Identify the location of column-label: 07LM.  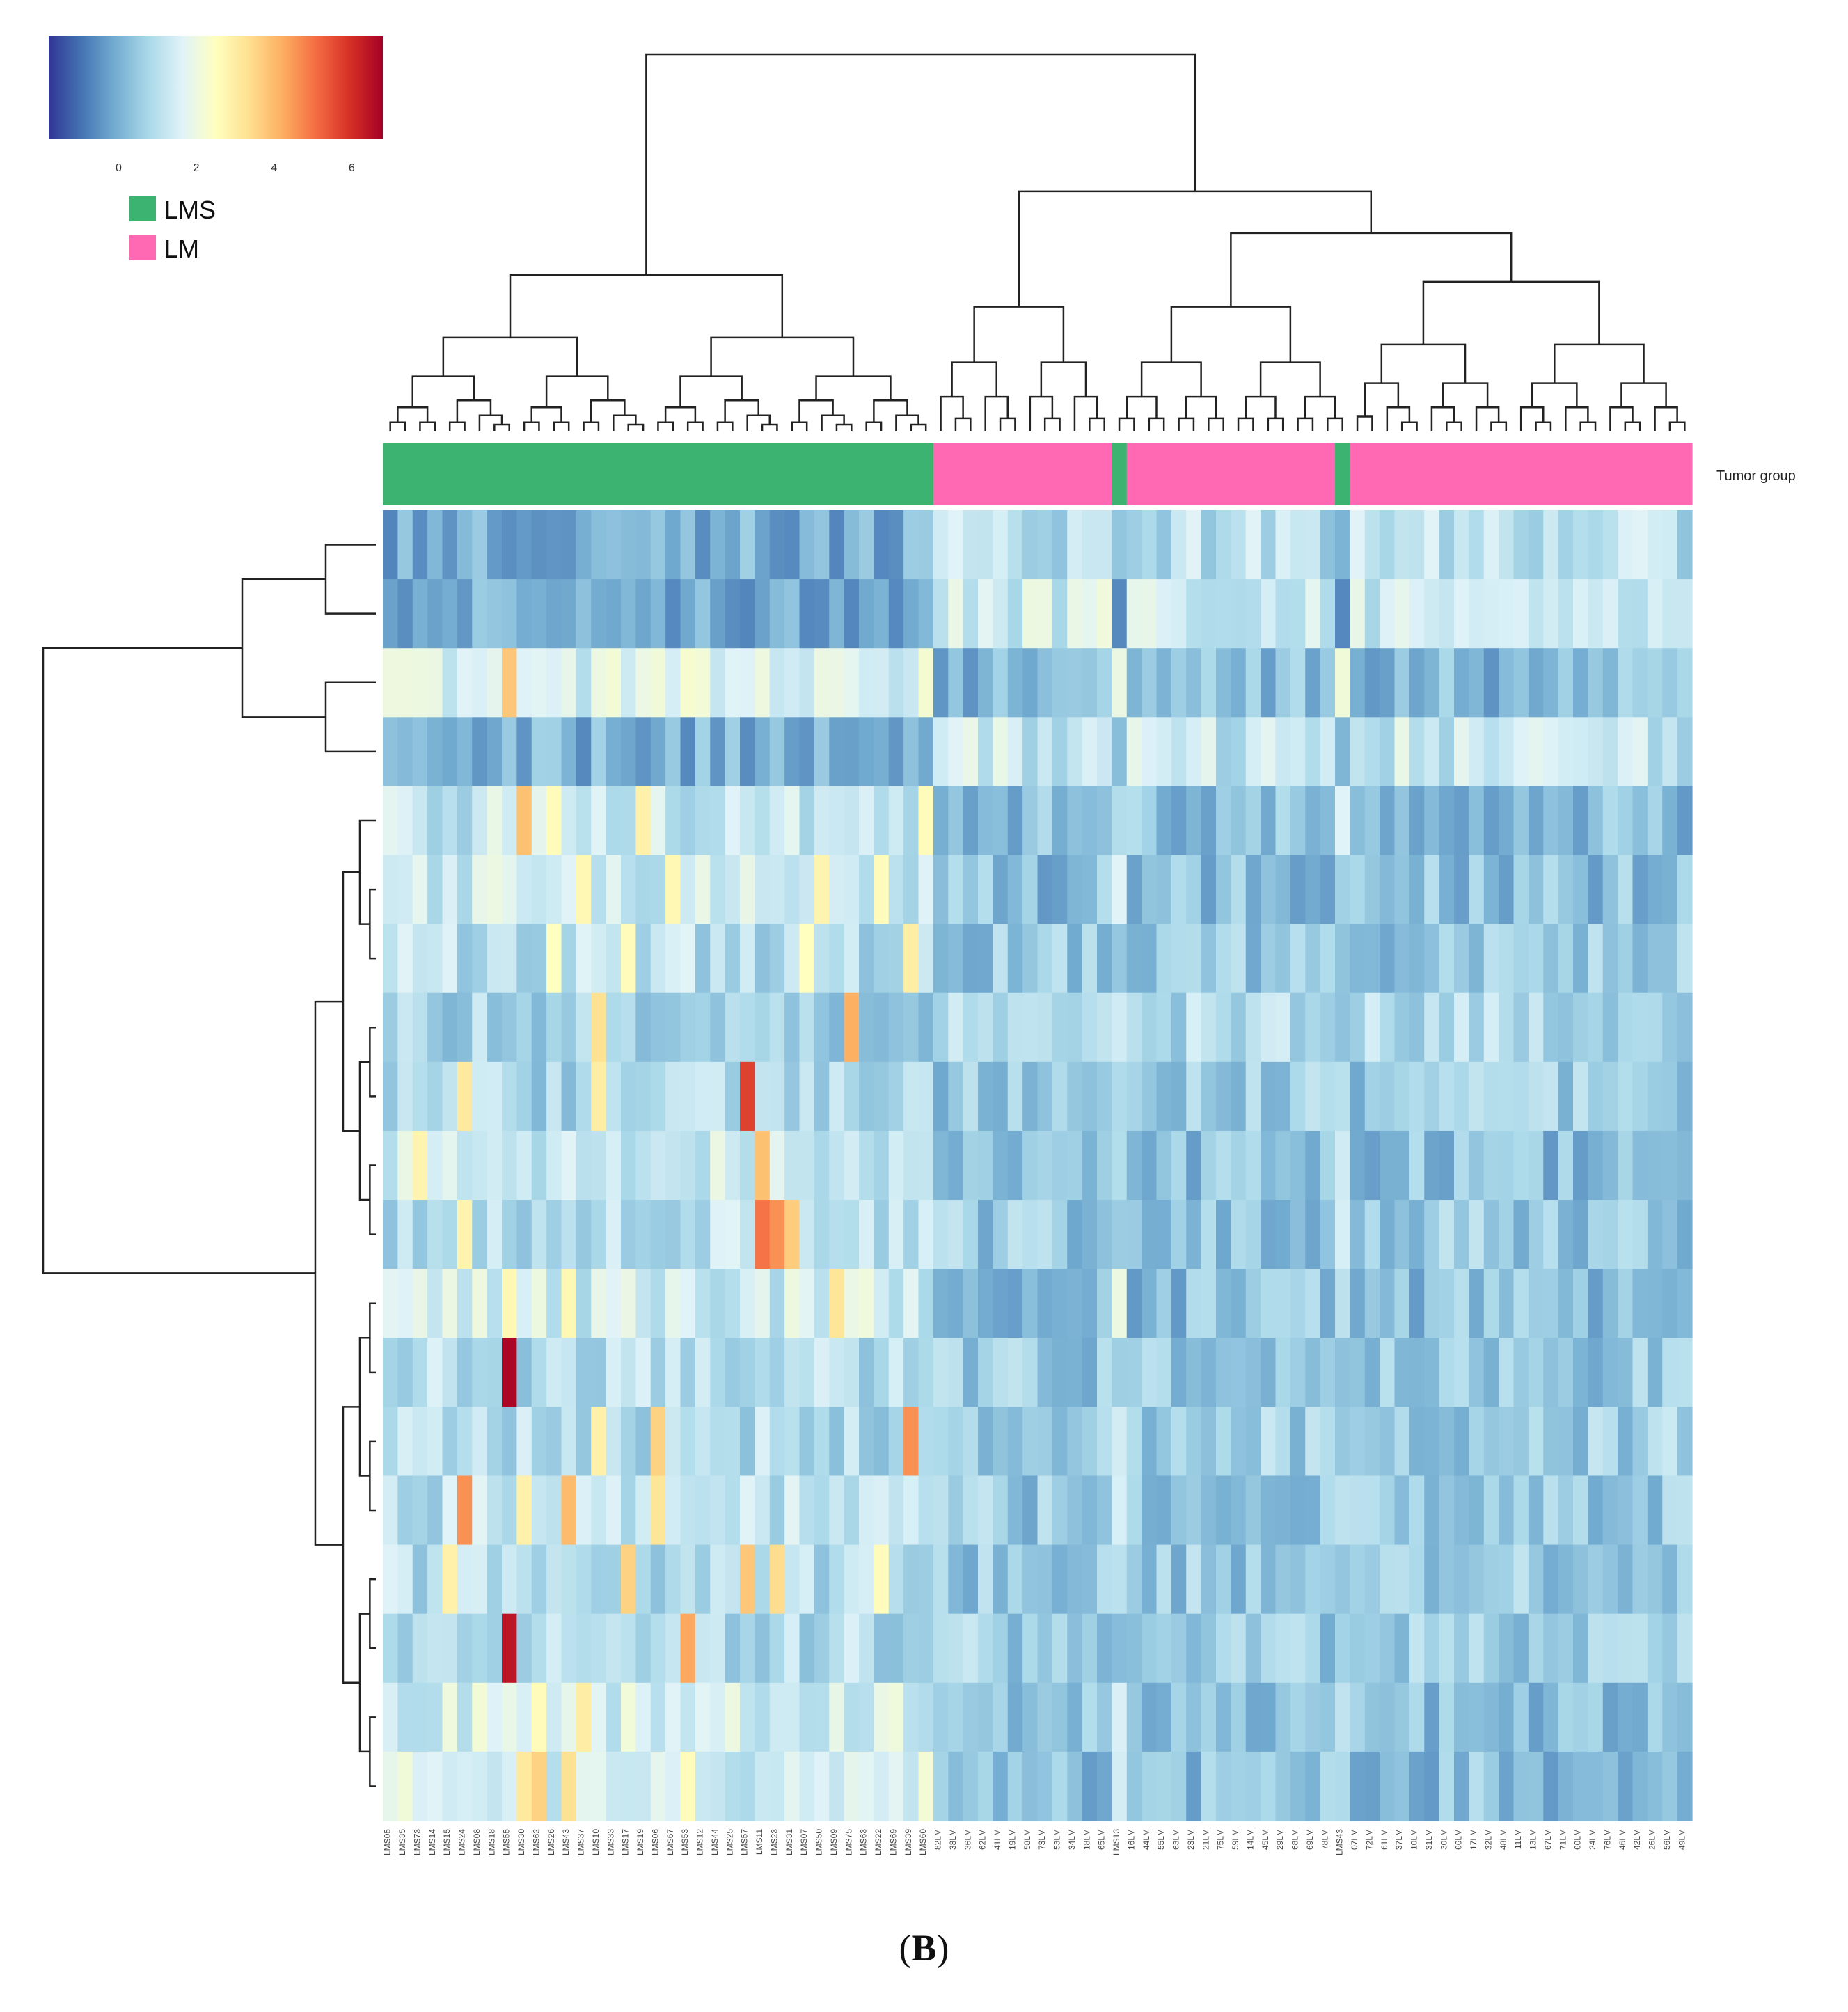
(1354, 1839).